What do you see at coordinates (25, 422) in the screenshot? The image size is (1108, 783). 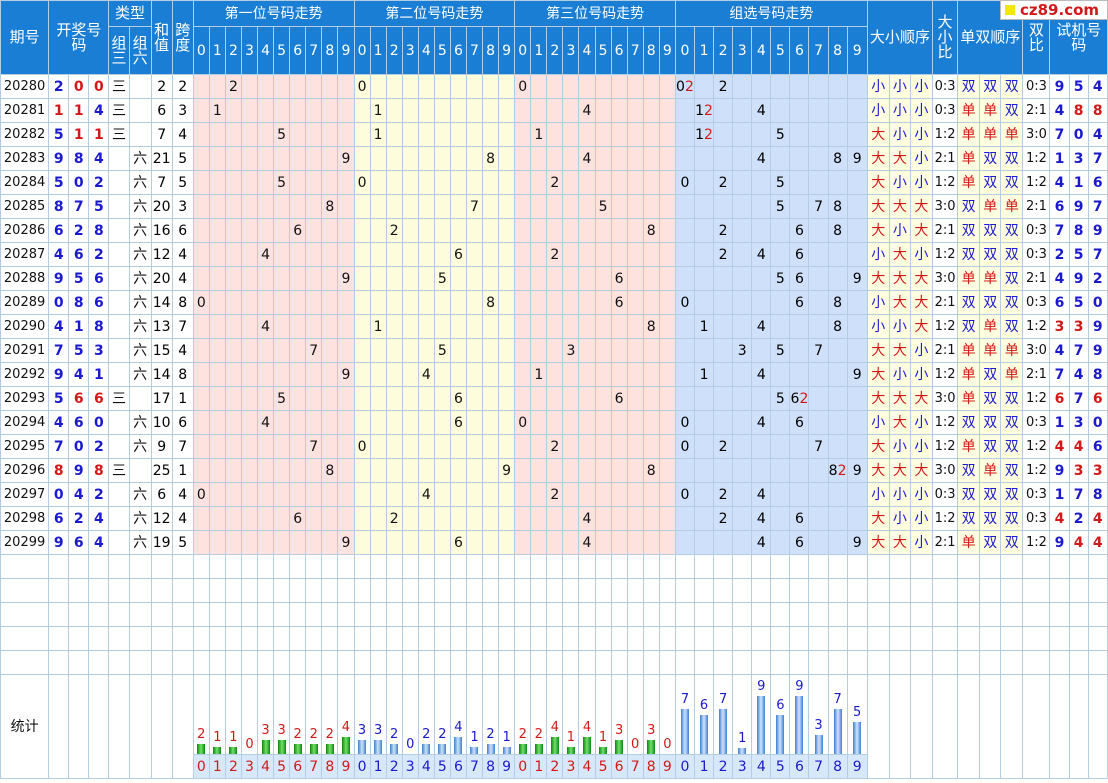 I see `issue-cell: 20294` at bounding box center [25, 422].